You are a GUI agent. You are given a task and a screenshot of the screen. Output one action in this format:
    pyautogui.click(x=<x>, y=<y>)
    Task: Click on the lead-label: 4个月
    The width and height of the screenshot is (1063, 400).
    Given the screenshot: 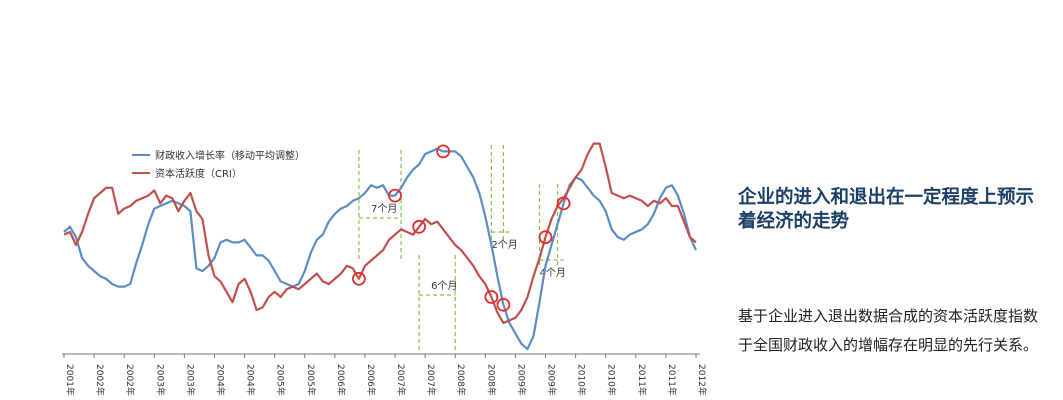 What is the action you would take?
    pyautogui.click(x=553, y=273)
    